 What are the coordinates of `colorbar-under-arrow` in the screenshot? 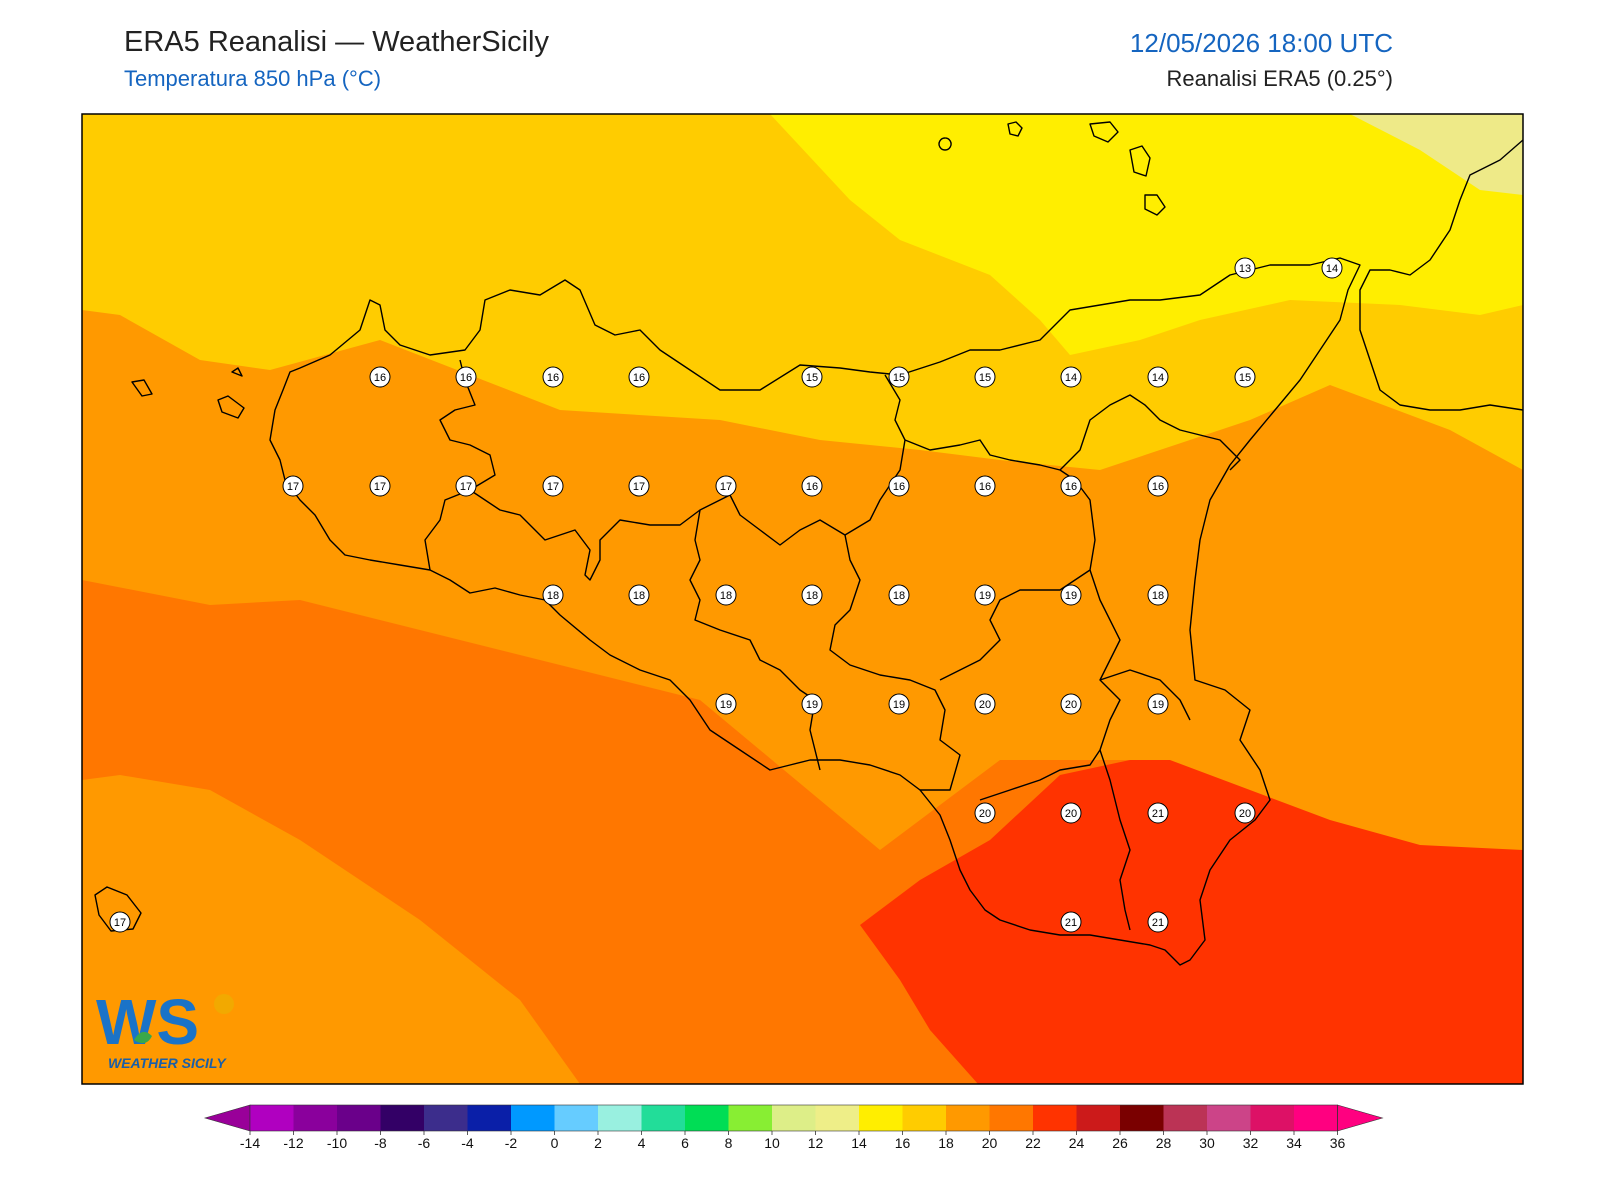 It's located at (227, 1118).